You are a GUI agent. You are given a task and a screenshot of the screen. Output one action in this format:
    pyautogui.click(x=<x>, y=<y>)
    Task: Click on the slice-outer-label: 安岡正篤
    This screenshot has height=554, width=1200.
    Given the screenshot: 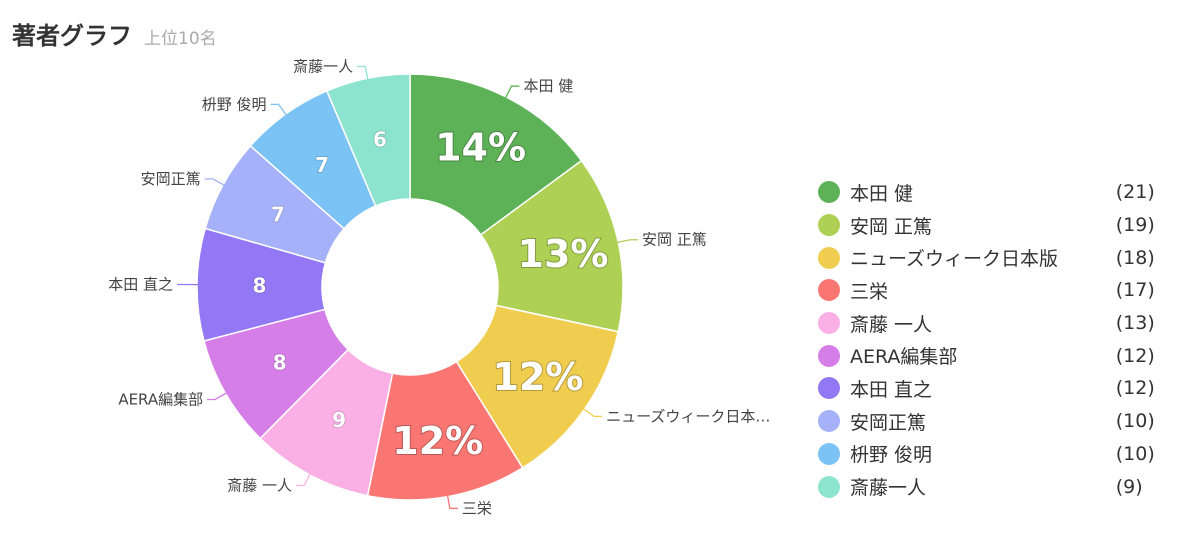 What is the action you would take?
    pyautogui.click(x=171, y=179)
    